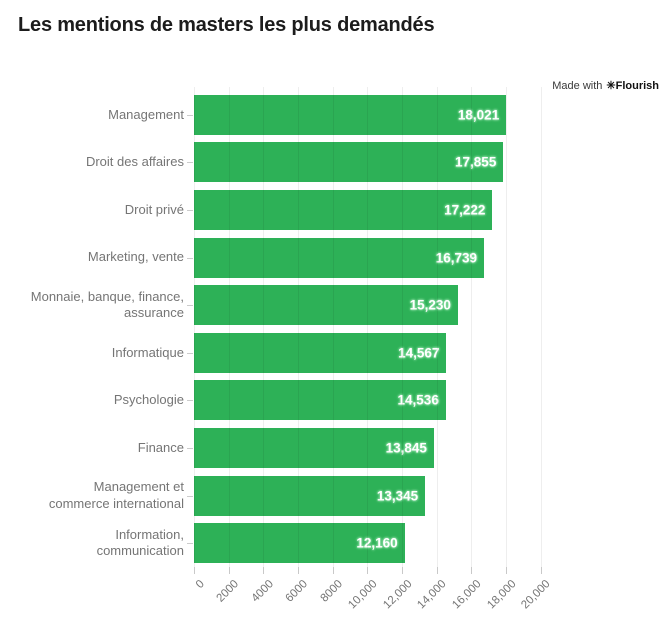 The image size is (670, 628). I want to click on x-axis-tick-label: 14,000, so click(432, 595).